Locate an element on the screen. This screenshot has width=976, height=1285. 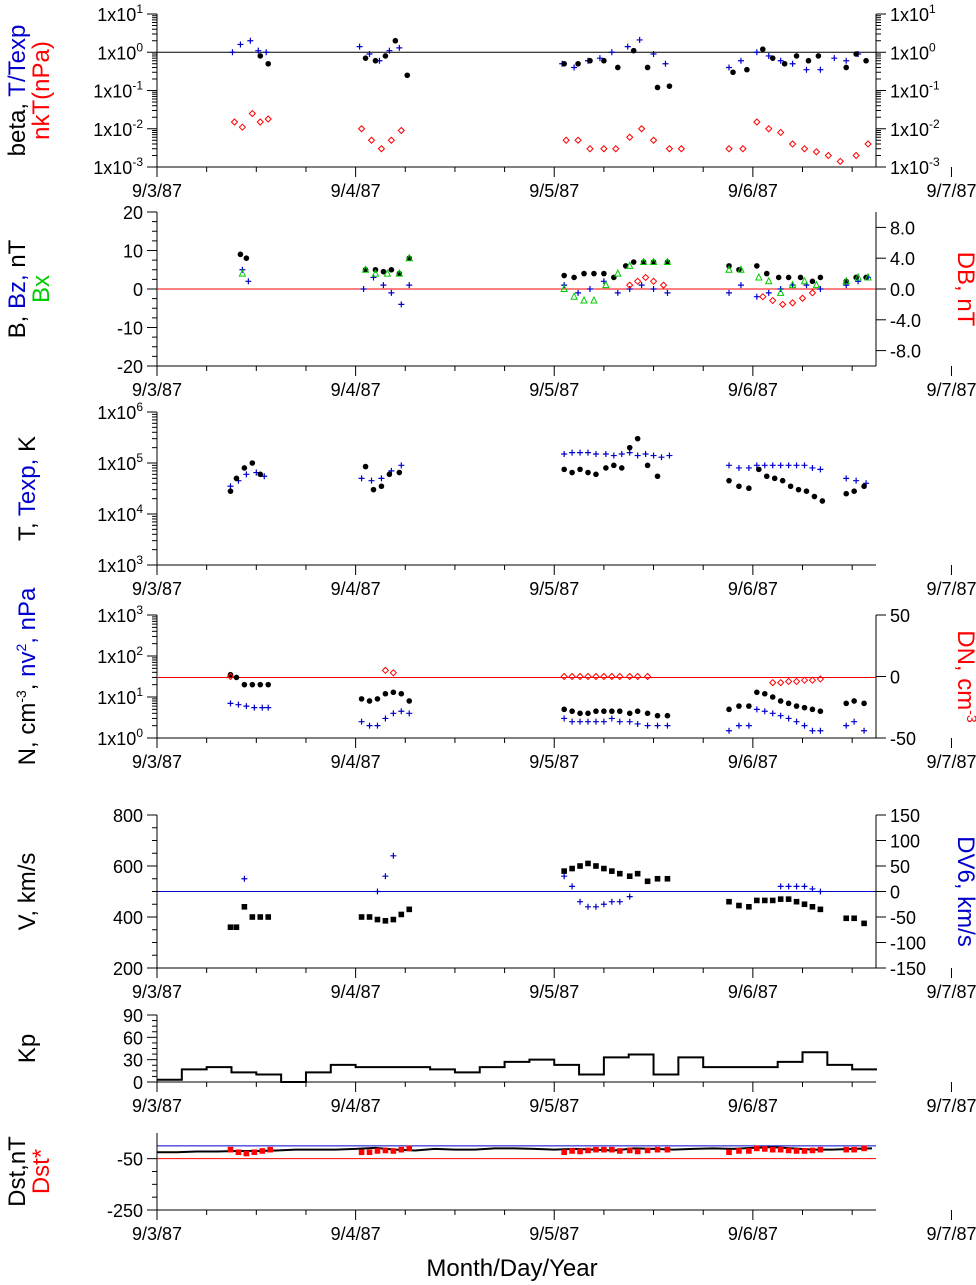
x-tick-label: 9/3/87 is located at coordinates (157, 1234).